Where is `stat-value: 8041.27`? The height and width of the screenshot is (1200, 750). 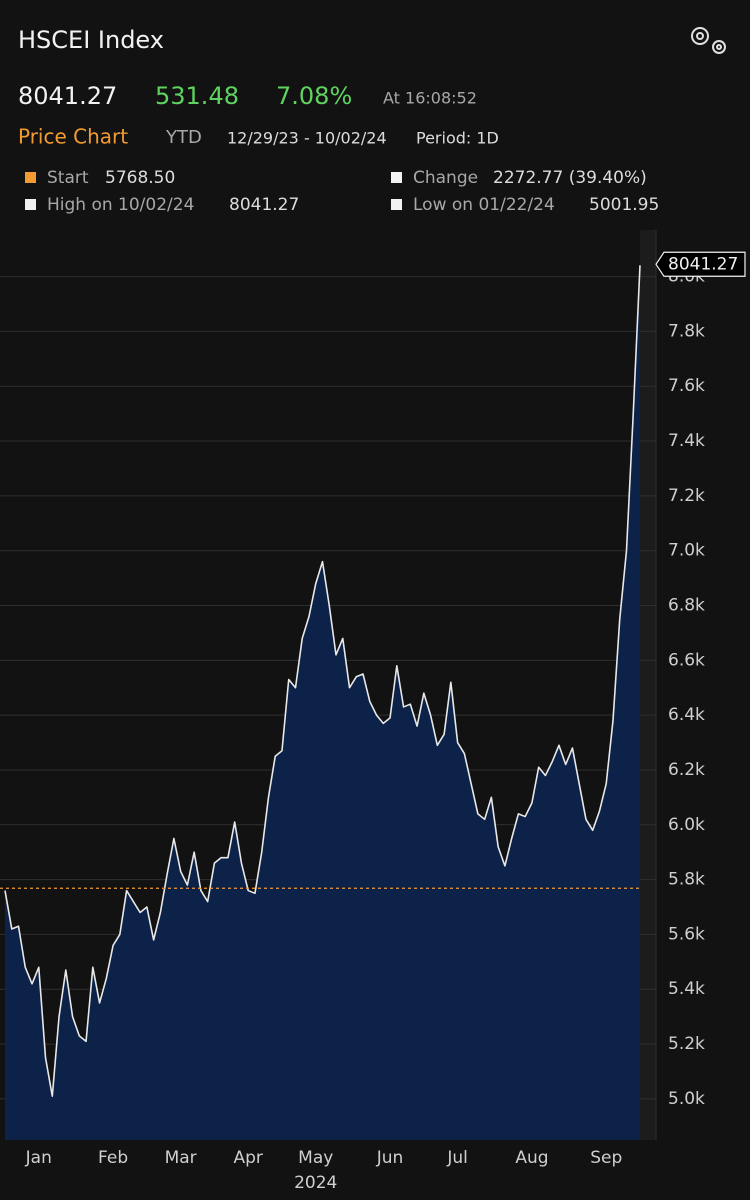 stat-value: 8041.27 is located at coordinates (264, 205).